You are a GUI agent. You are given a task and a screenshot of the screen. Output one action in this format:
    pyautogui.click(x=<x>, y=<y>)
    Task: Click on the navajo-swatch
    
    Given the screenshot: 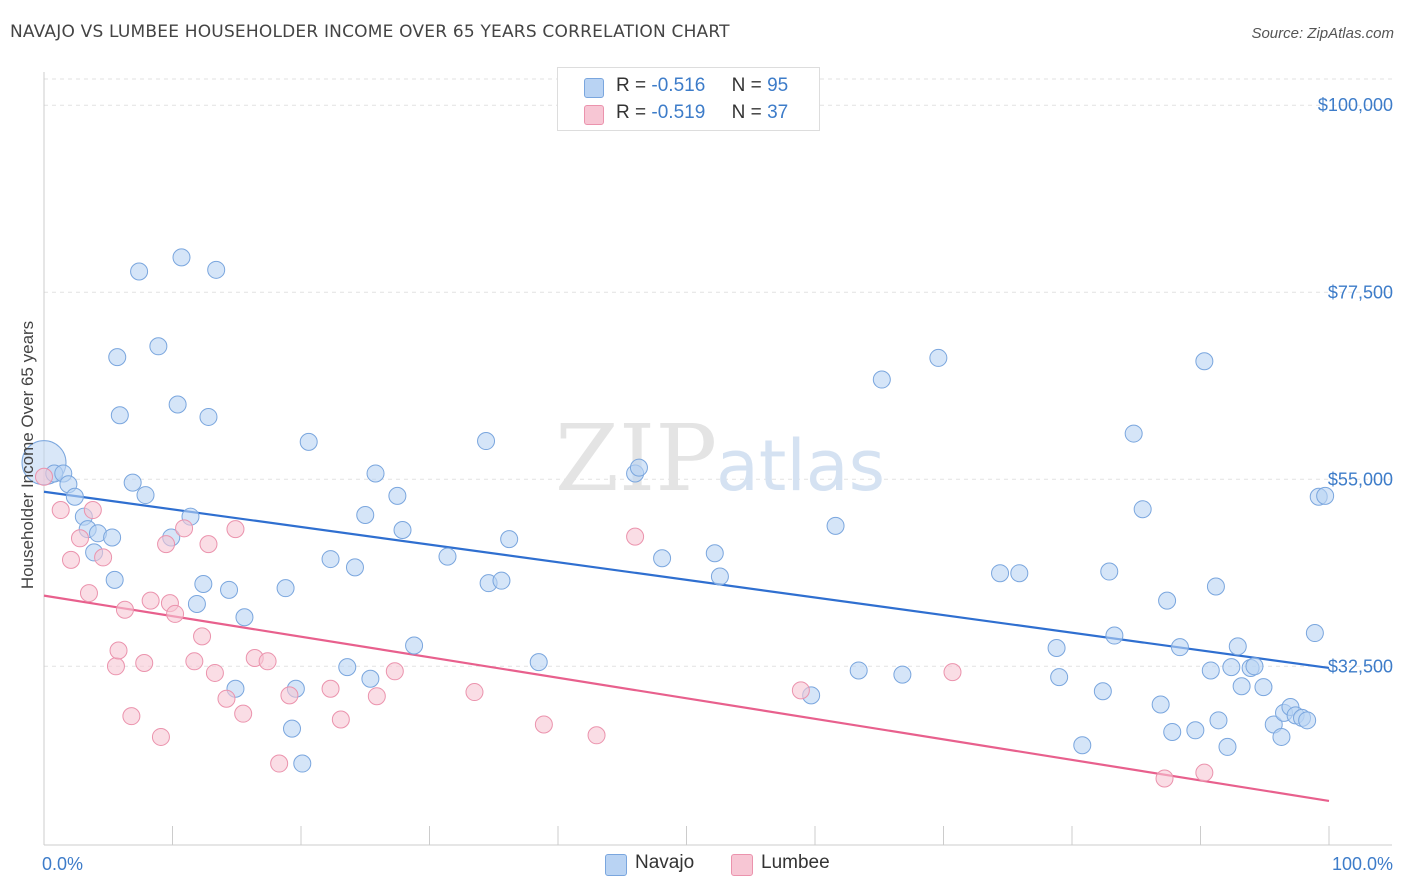 What is the action you would take?
    pyautogui.click(x=594, y=88)
    